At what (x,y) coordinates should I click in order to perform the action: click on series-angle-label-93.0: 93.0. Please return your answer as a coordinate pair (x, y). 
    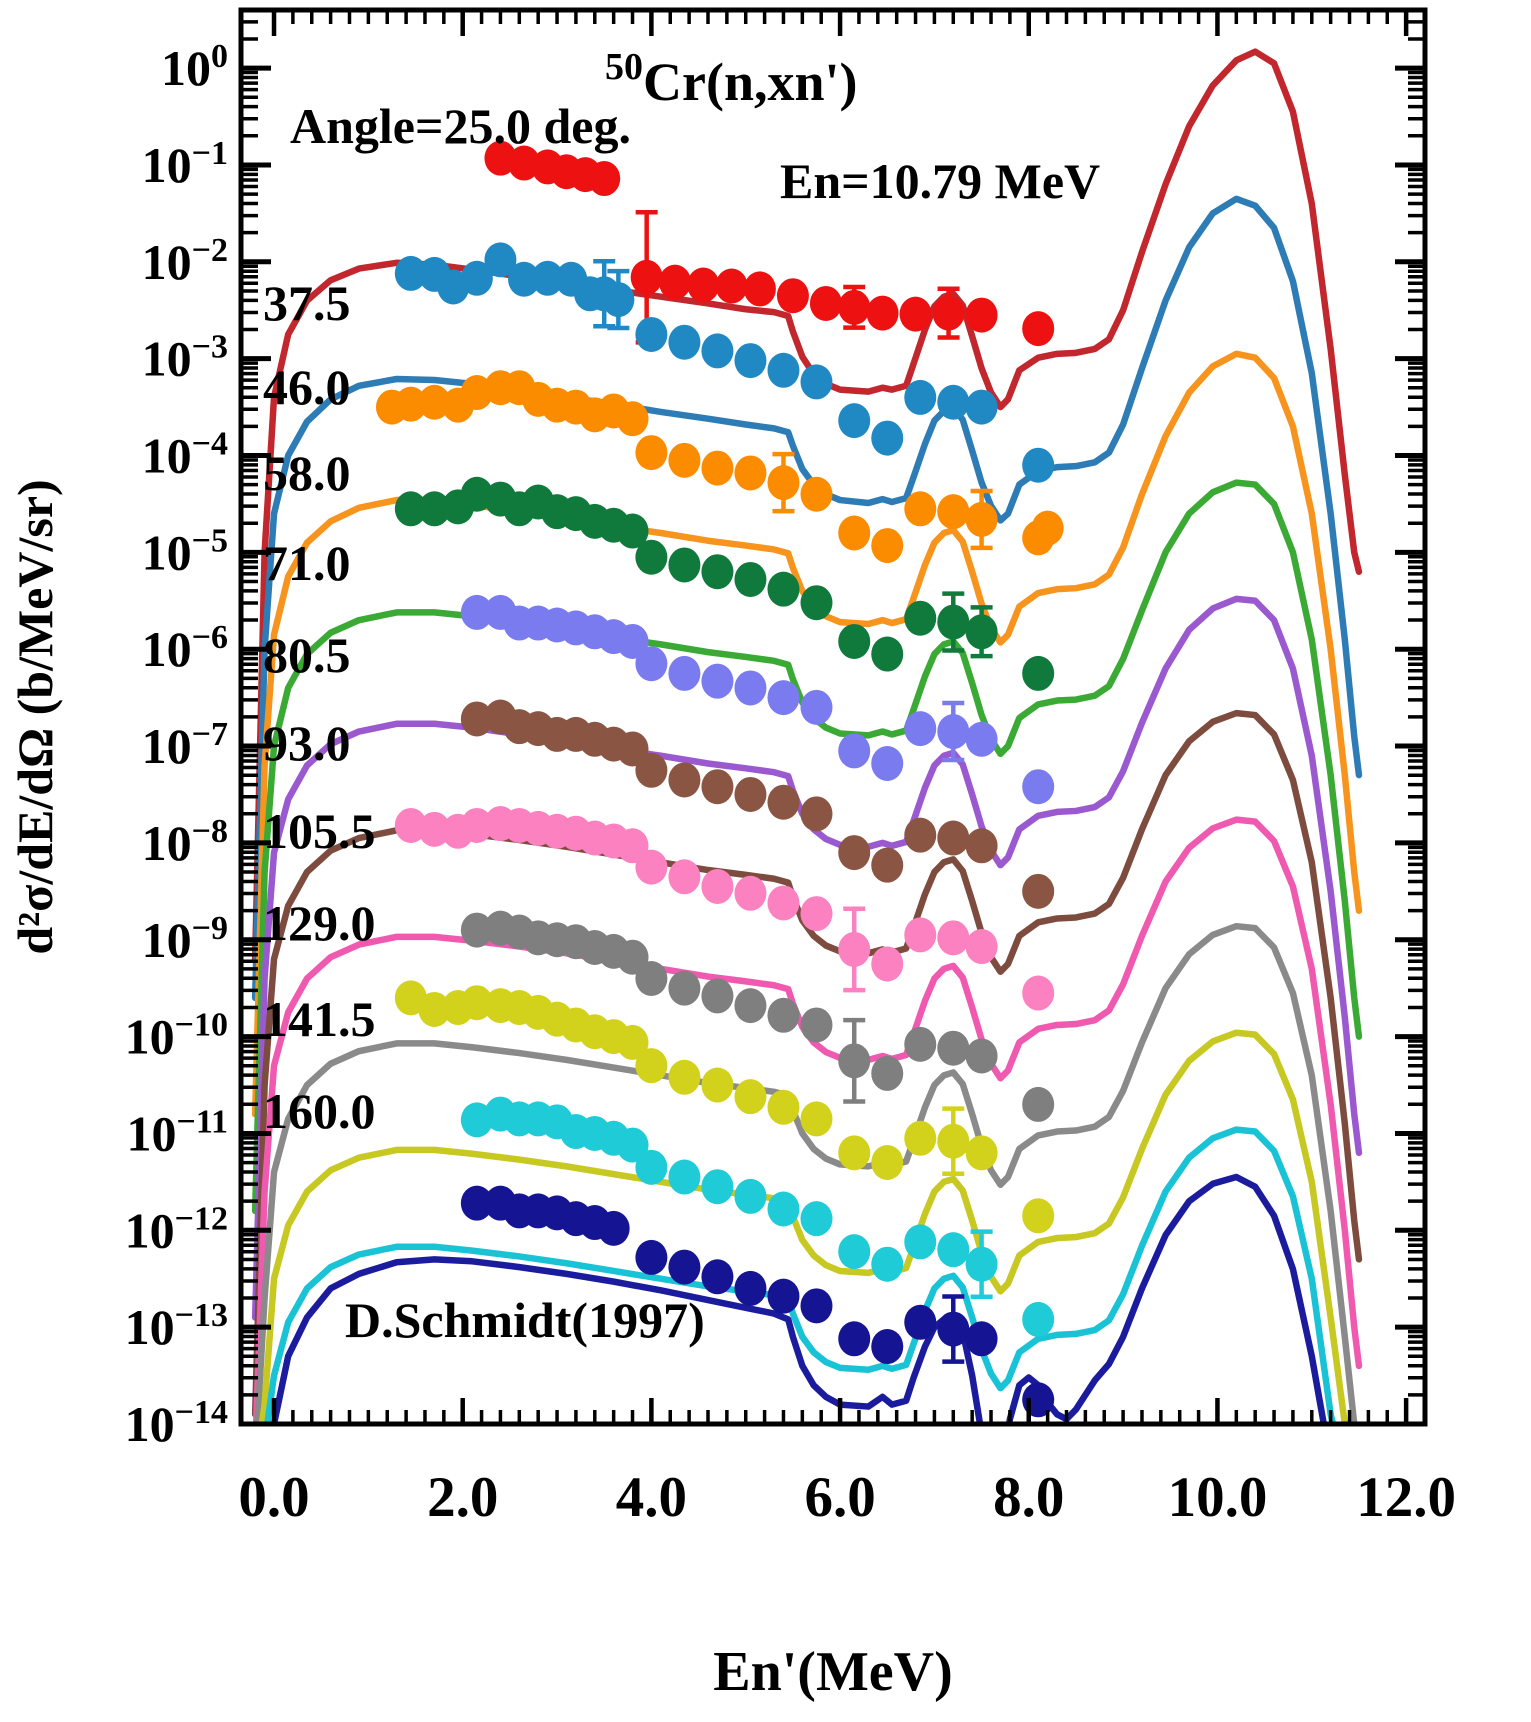
    Looking at the image, I should click on (307, 743).